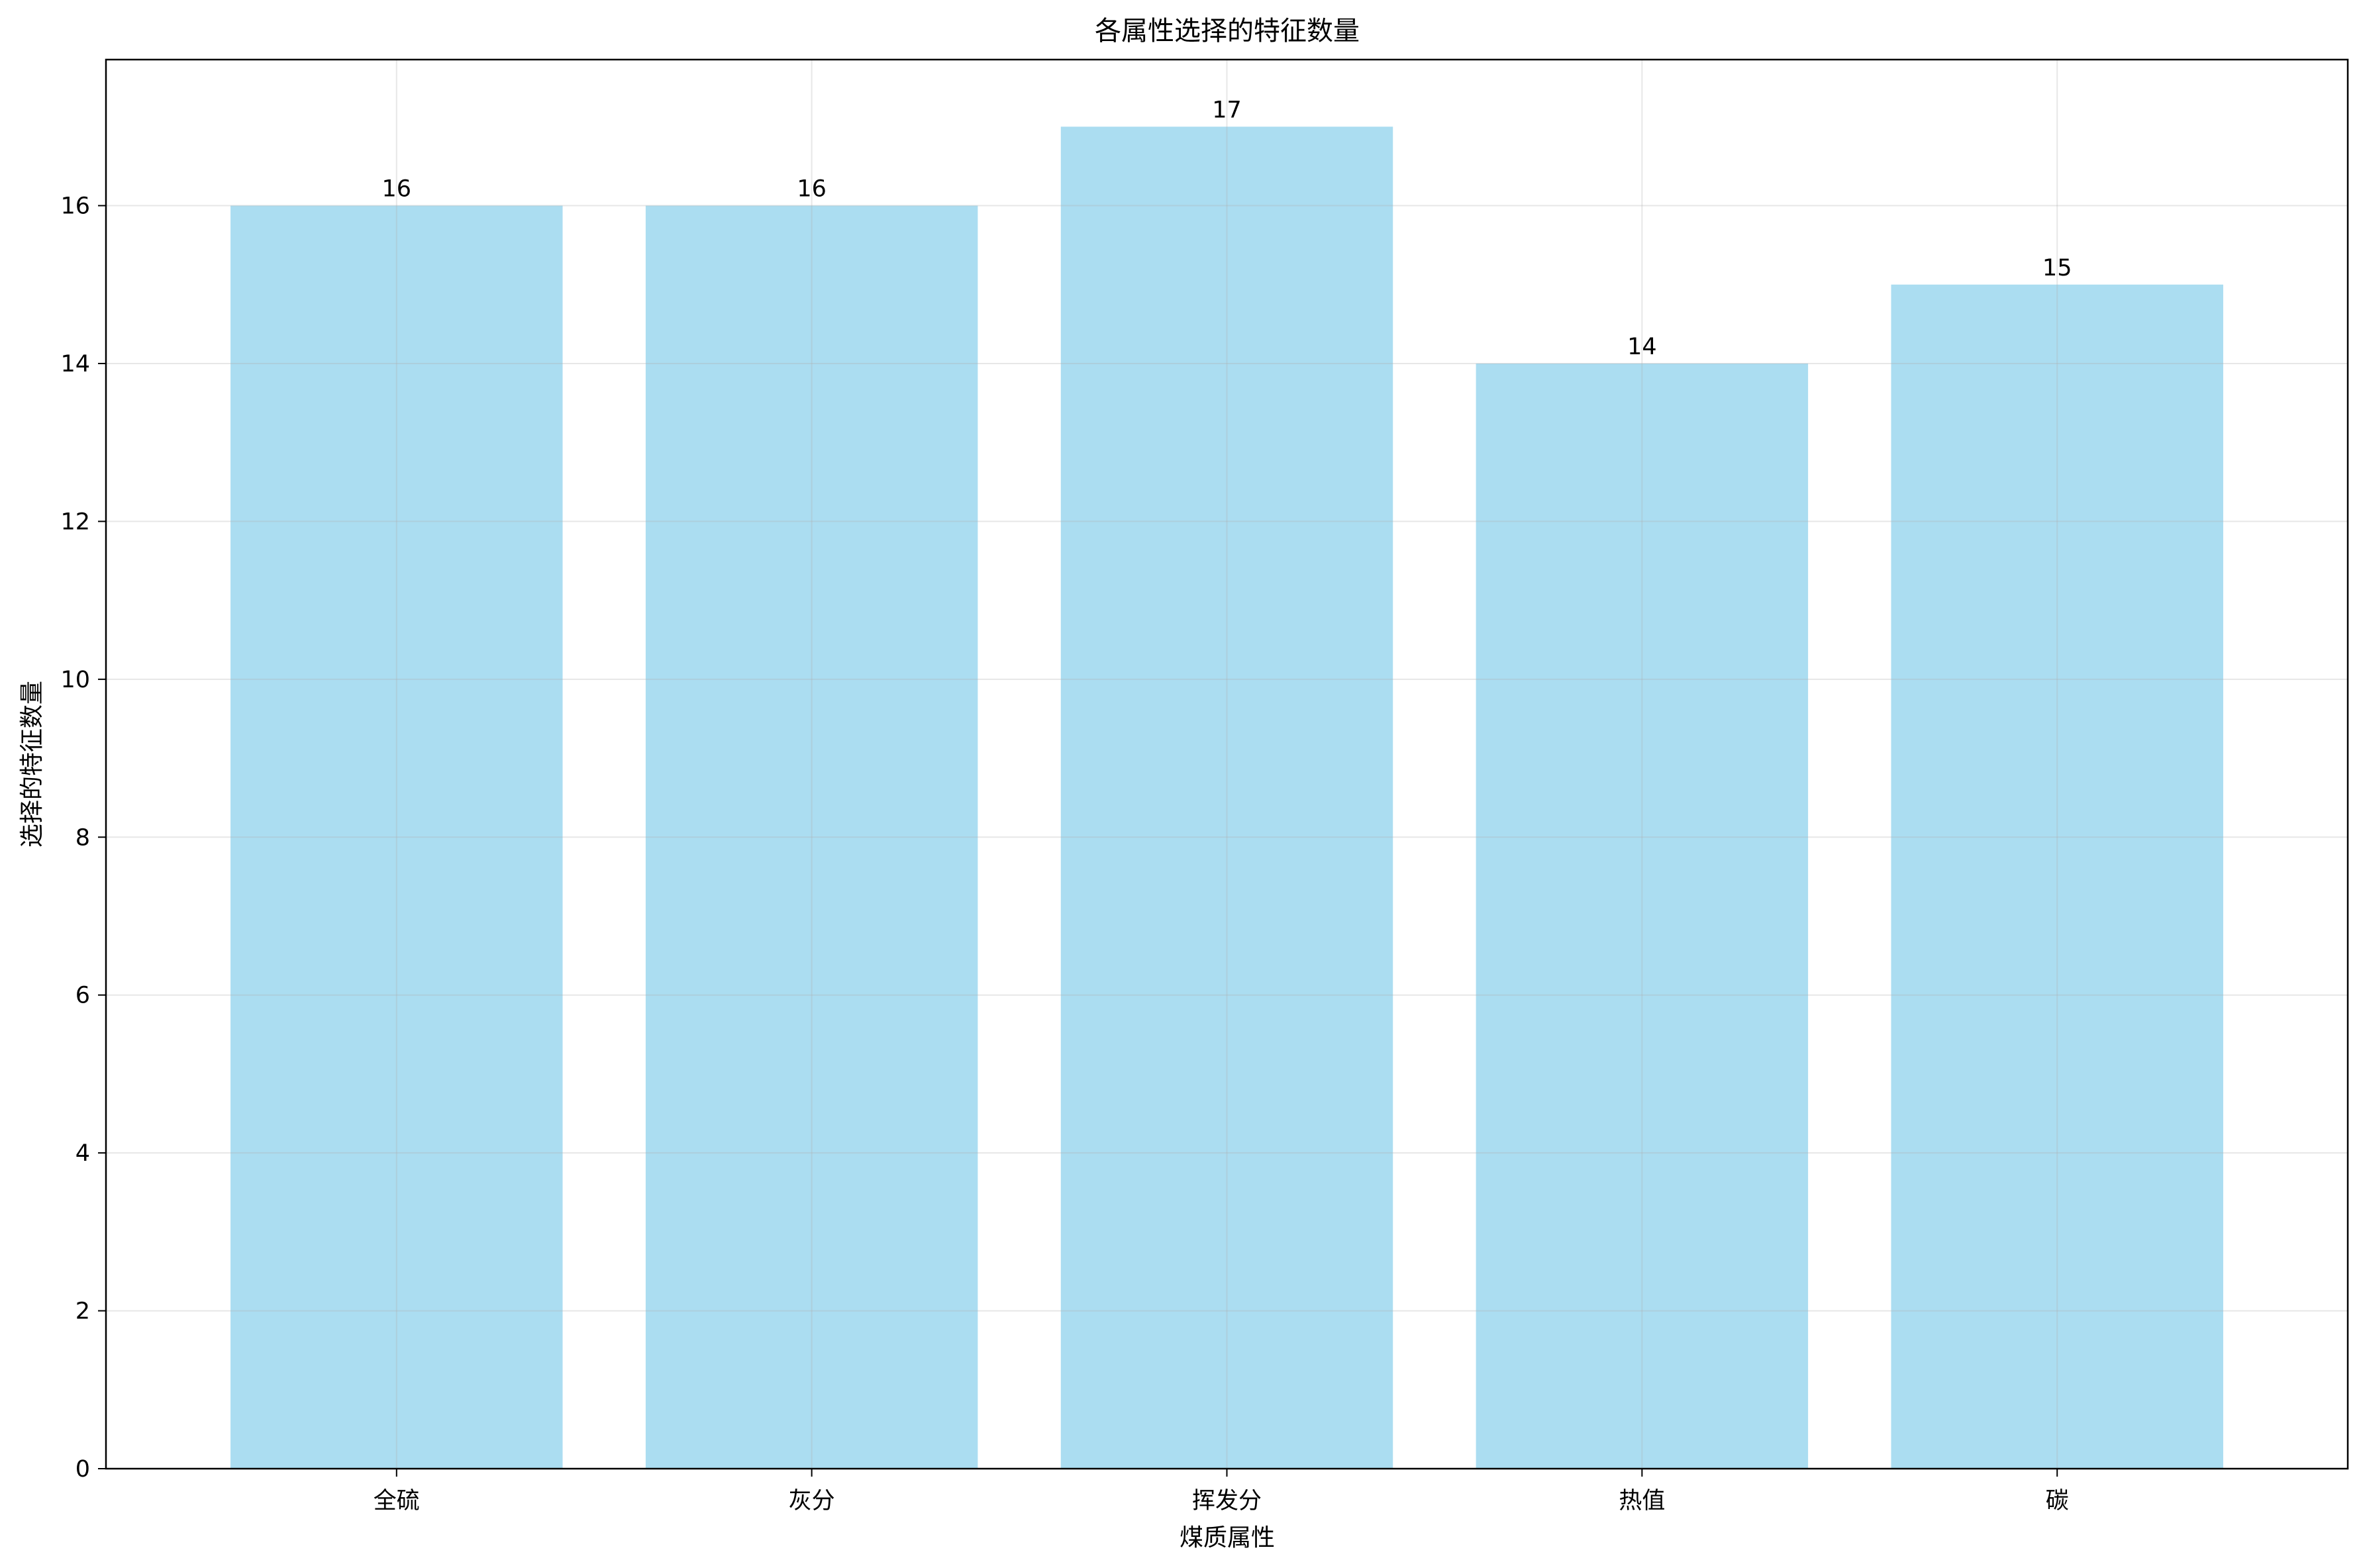  What do you see at coordinates (2057, 1501) in the screenshot?
I see `x-tick-label-4: 碳` at bounding box center [2057, 1501].